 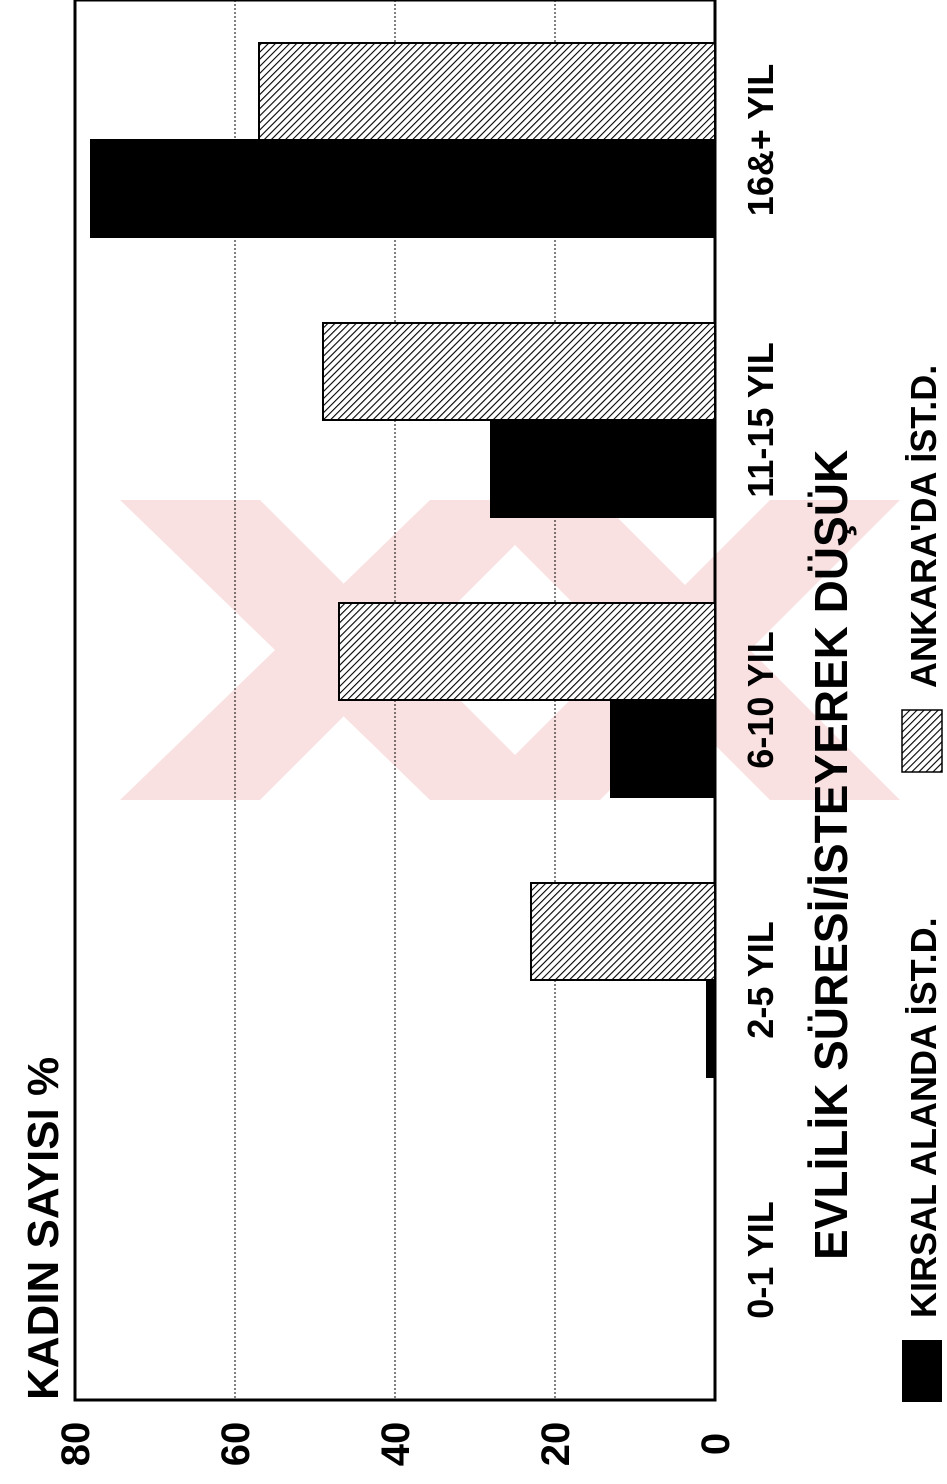 I want to click on value-tick-label: 80, so click(x=76, y=1444).